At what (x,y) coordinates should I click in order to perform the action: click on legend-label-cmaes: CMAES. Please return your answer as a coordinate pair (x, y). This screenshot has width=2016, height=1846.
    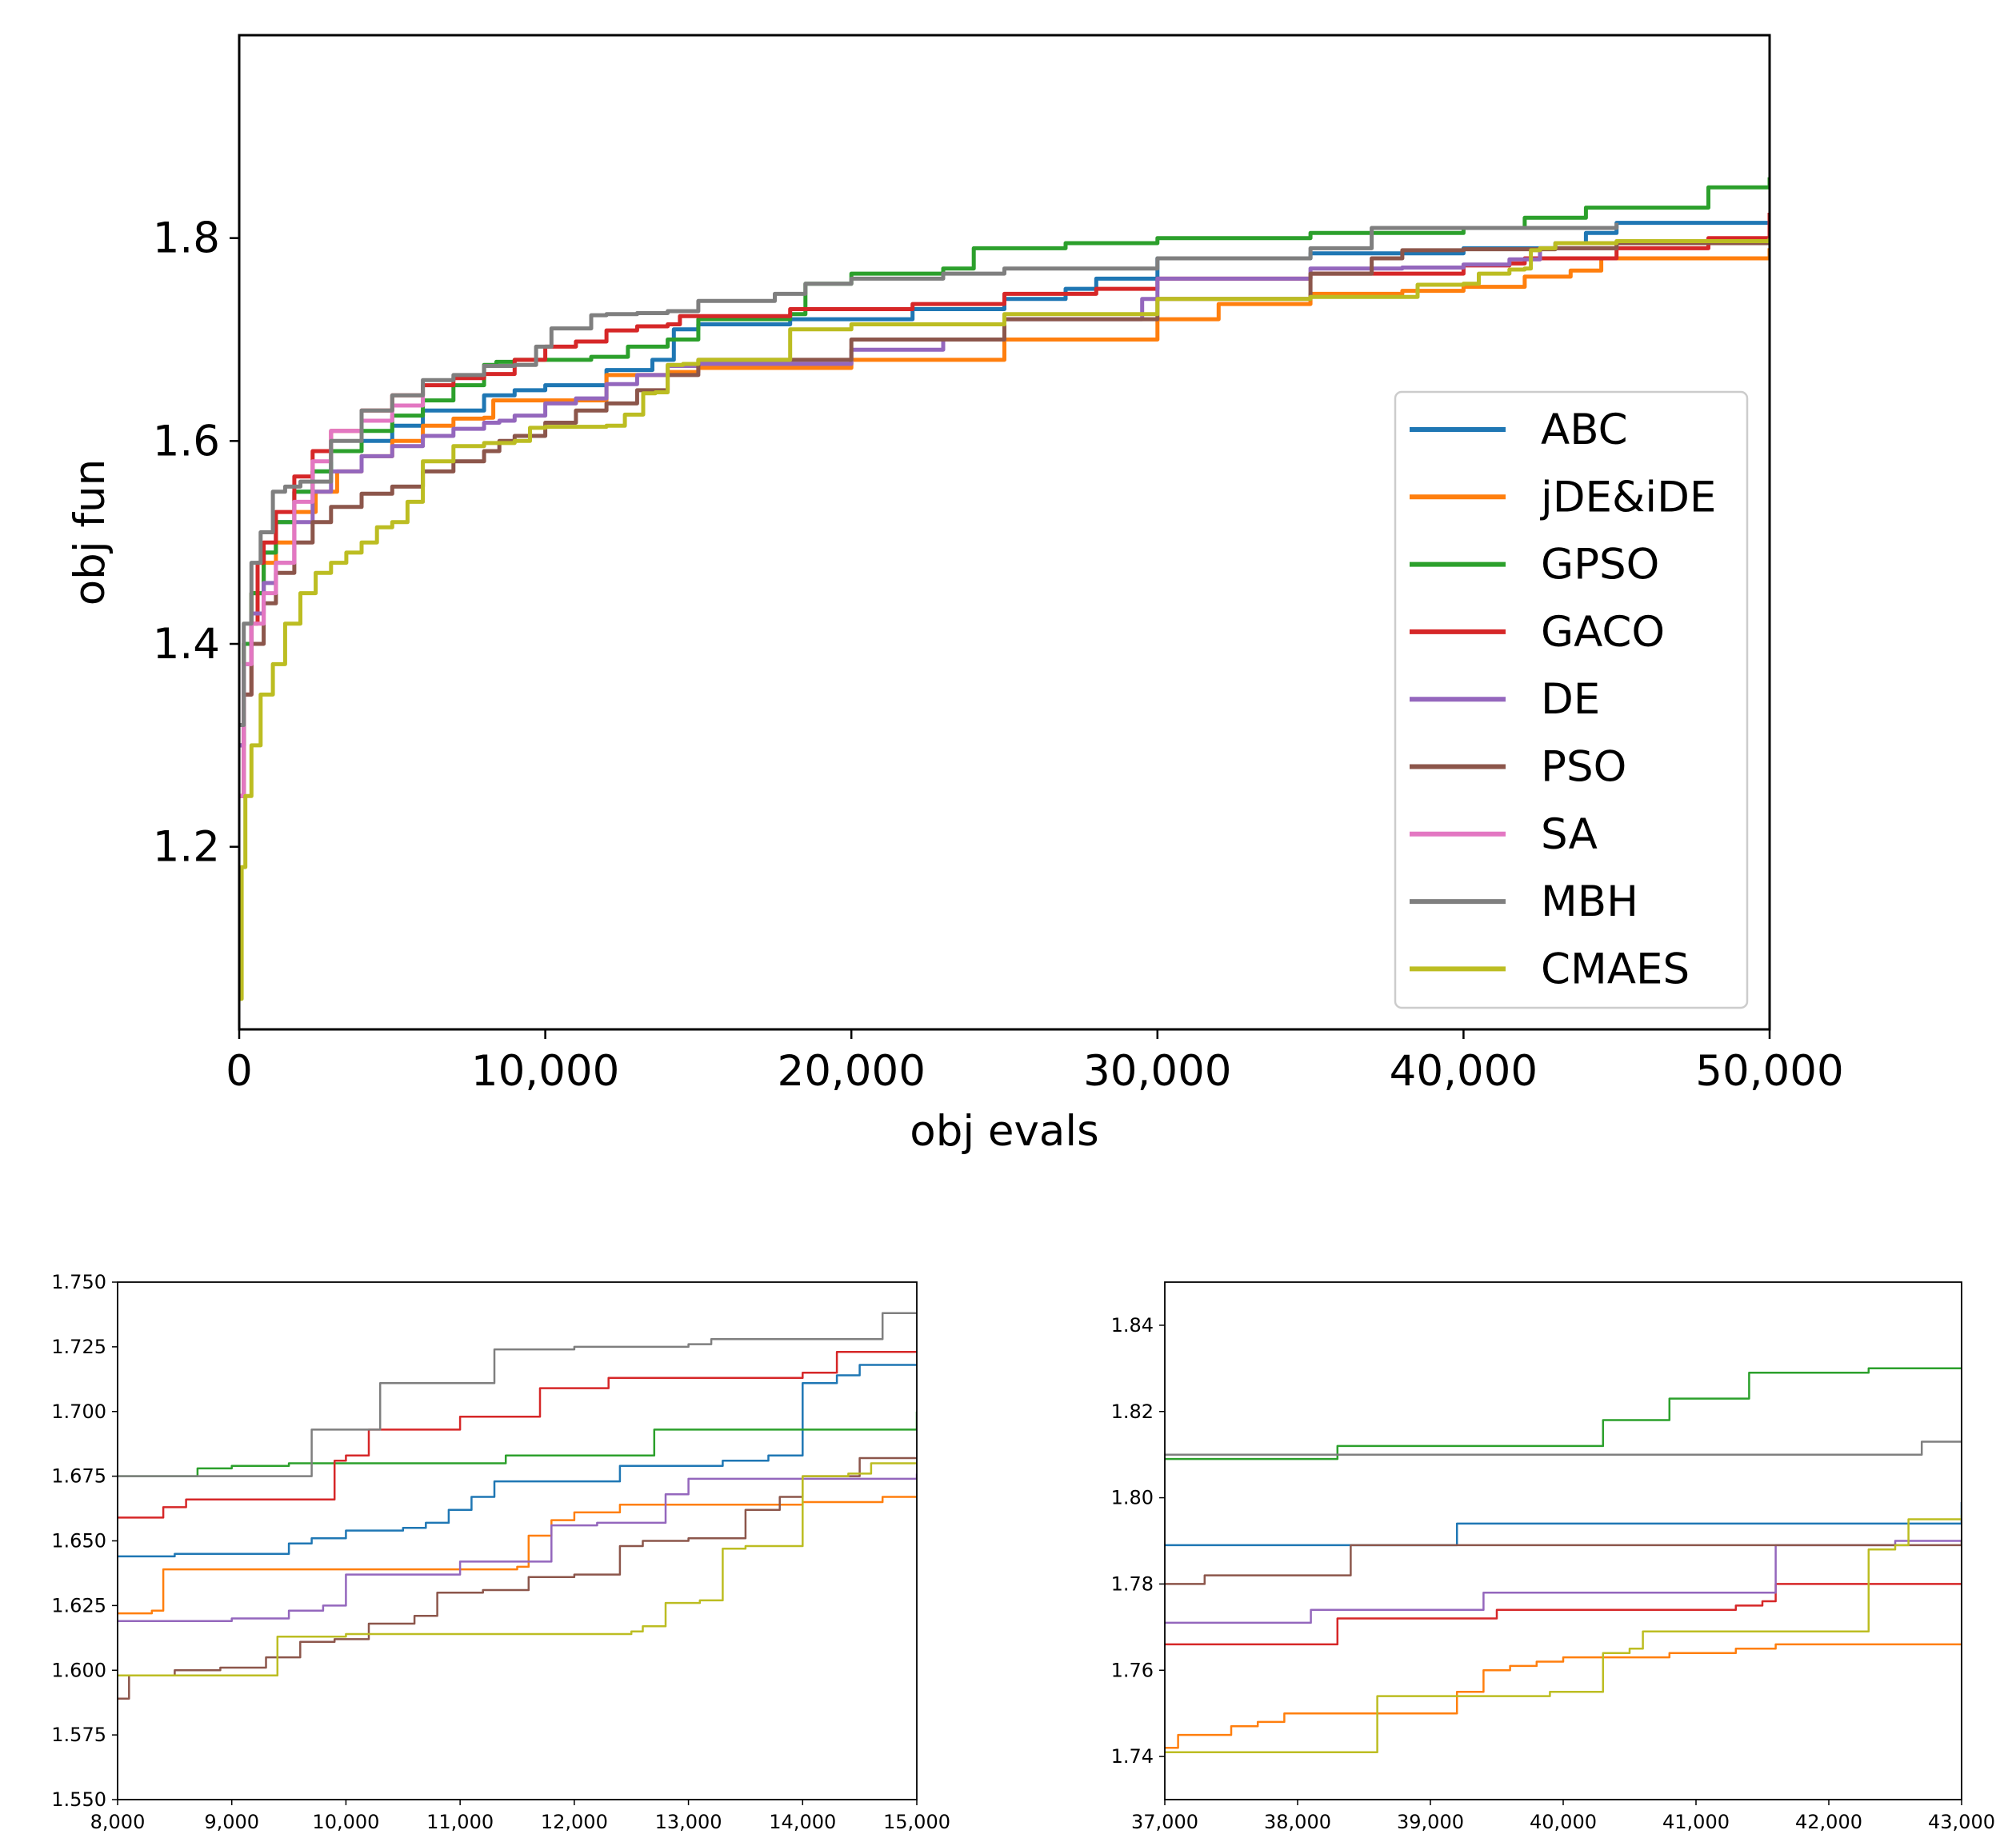
    Looking at the image, I should click on (1615, 969).